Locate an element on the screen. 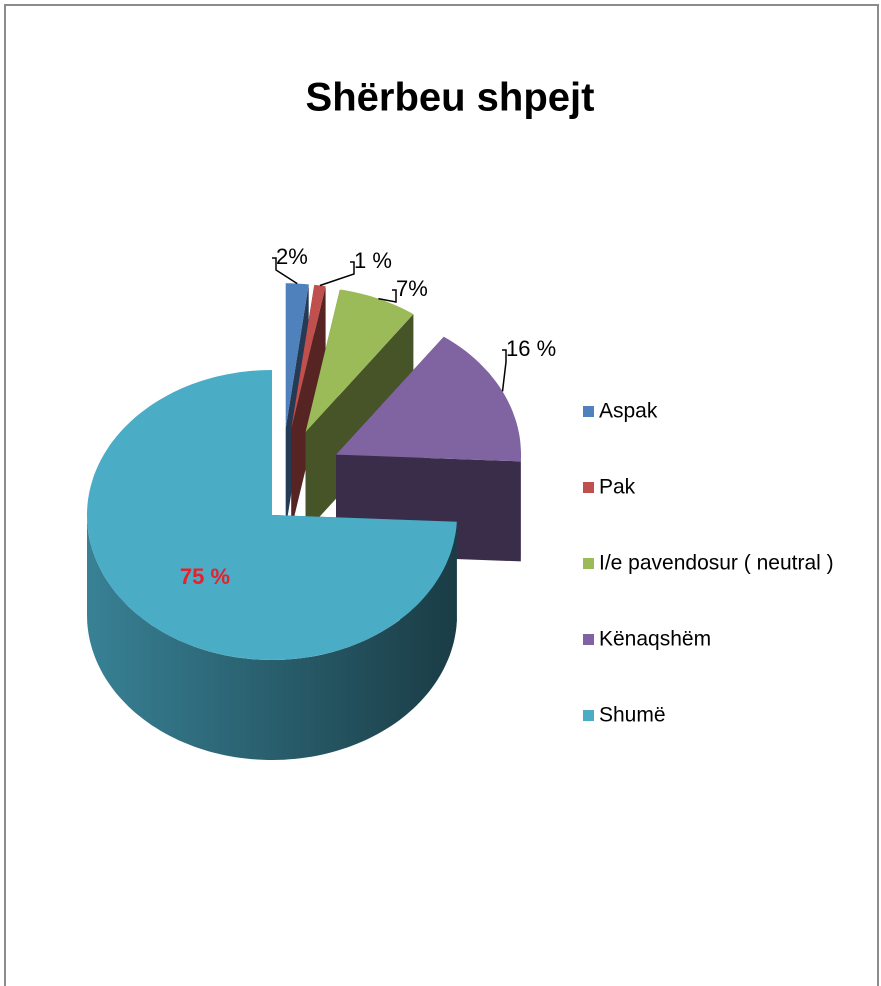 The height and width of the screenshot is (986, 881). legend-text: I/e pavendosur ( neutral ) is located at coordinates (716, 563).